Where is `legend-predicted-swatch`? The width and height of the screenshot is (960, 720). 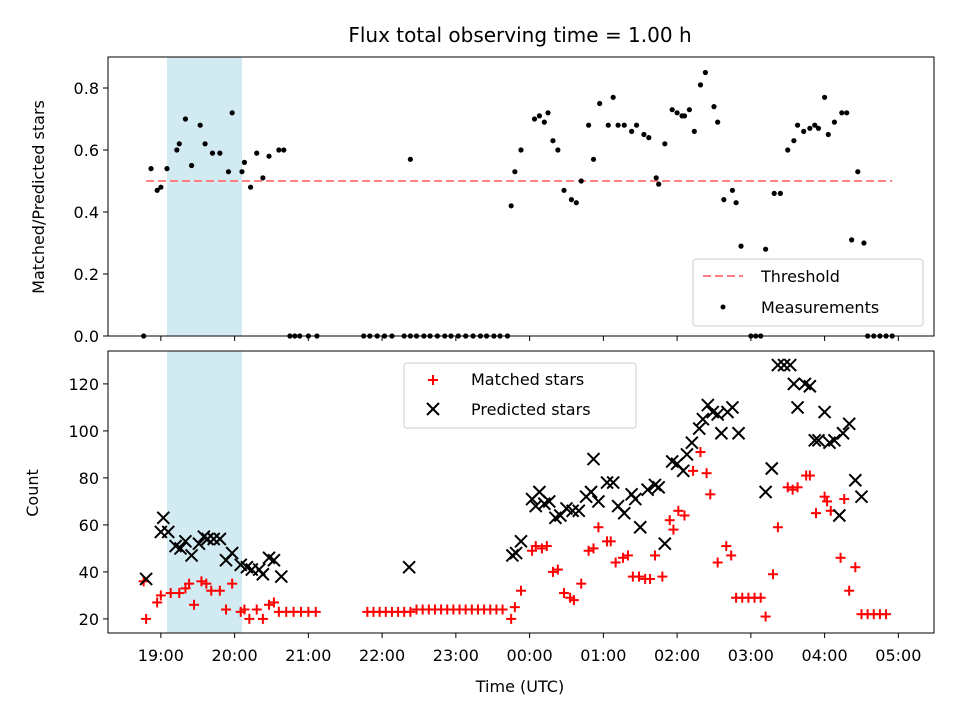 legend-predicted-swatch is located at coordinates (433, 409).